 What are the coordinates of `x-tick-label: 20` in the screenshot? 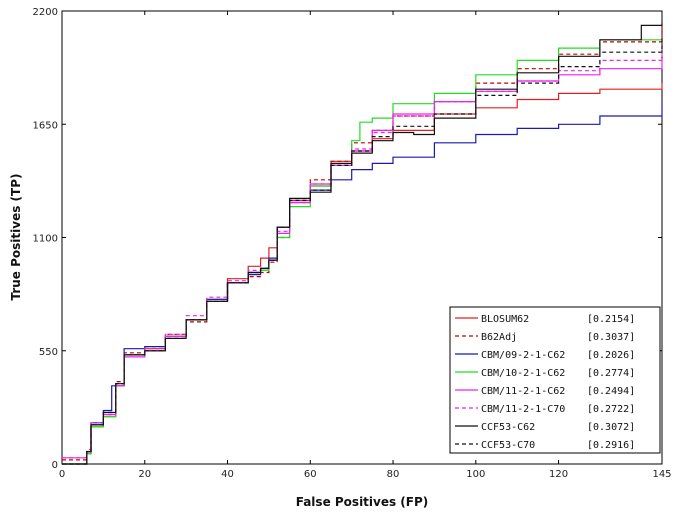 It's located at (144, 474).